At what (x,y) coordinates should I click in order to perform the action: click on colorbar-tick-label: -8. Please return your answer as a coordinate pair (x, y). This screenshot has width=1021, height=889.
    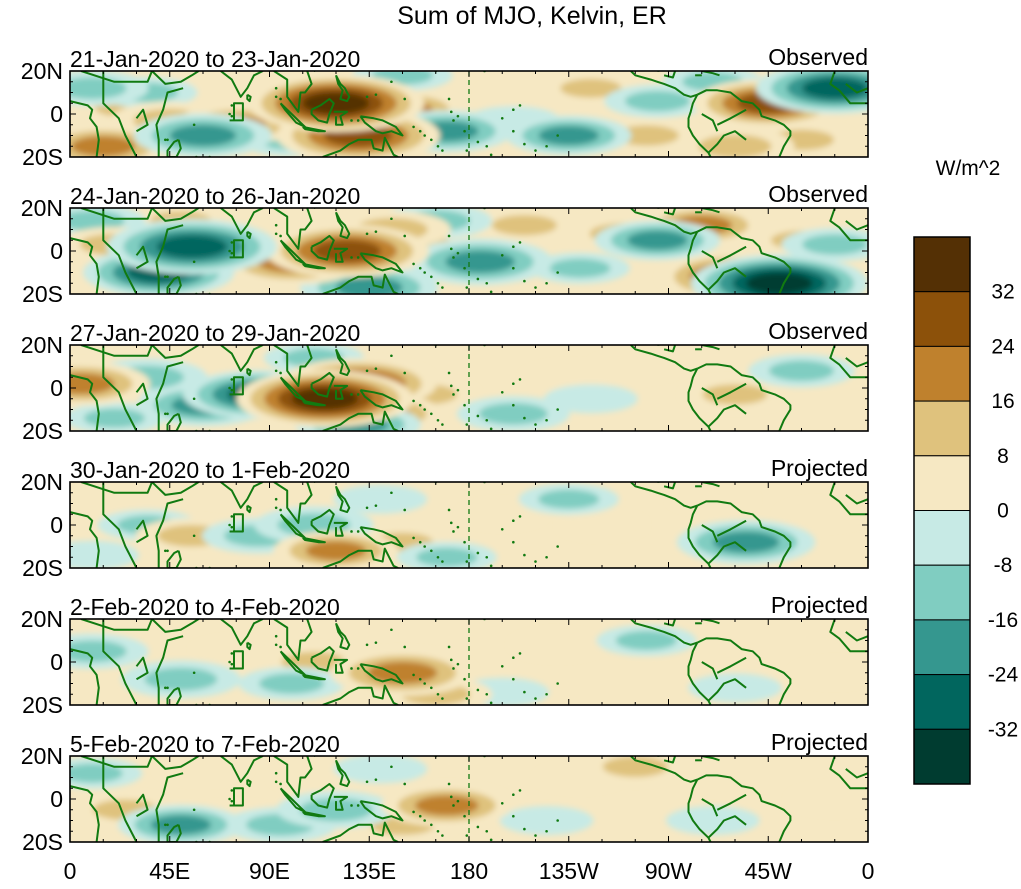
    Looking at the image, I should click on (1003, 565).